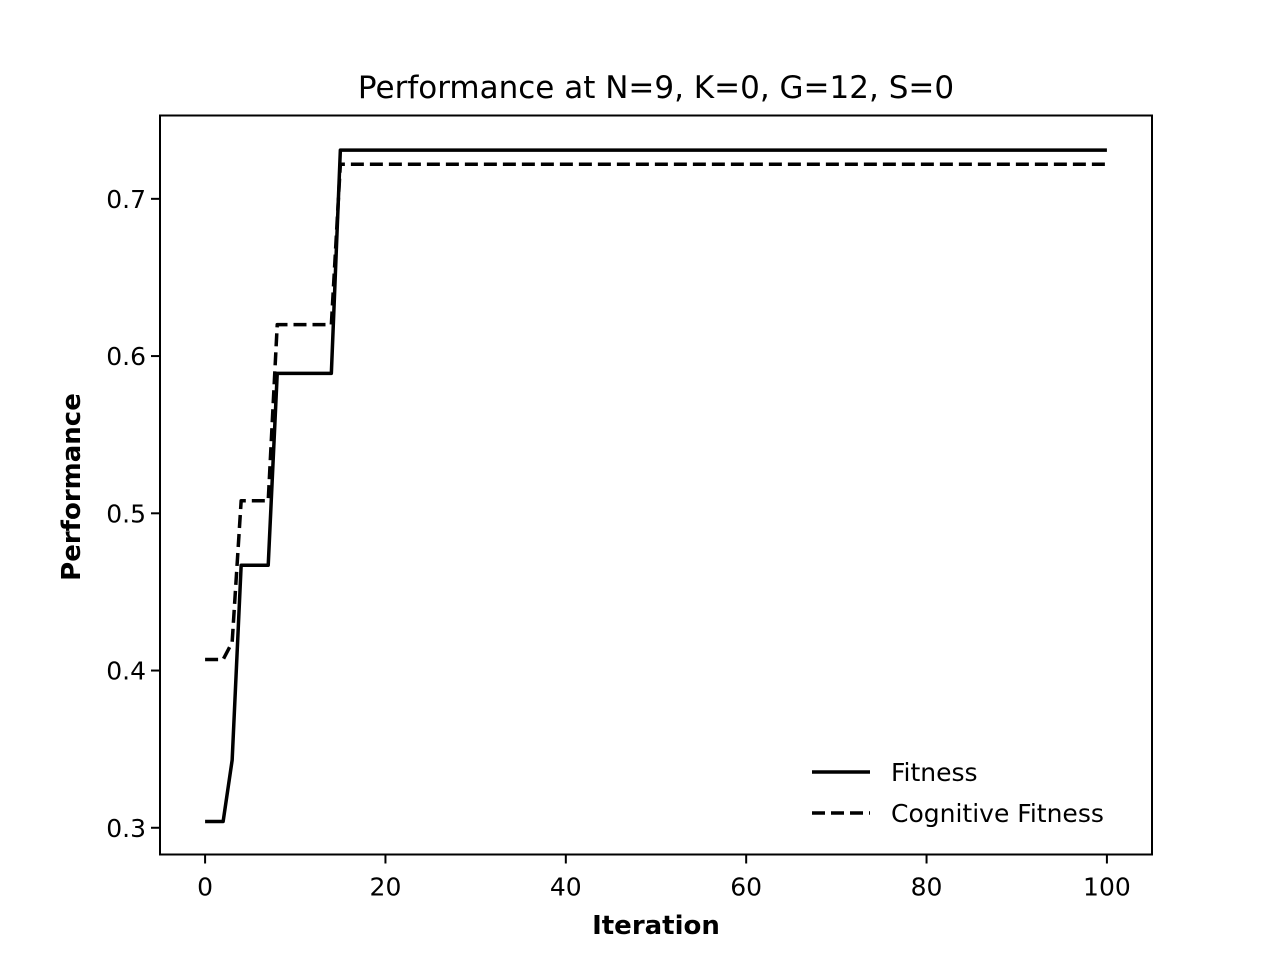 This screenshot has width=1280, height=960. I want to click on y-tick-label: 0.4, so click(126, 671).